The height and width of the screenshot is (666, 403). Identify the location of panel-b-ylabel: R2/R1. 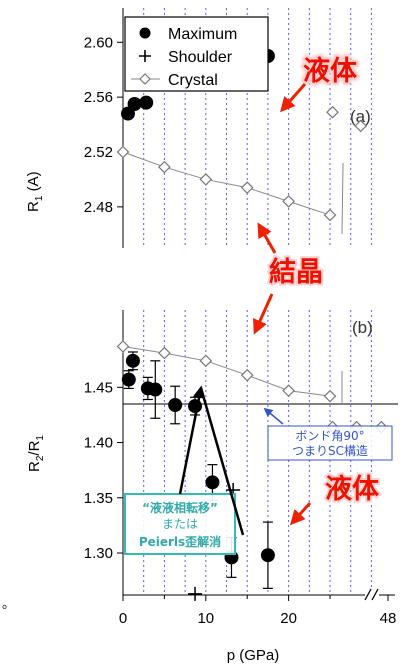
(36, 453).